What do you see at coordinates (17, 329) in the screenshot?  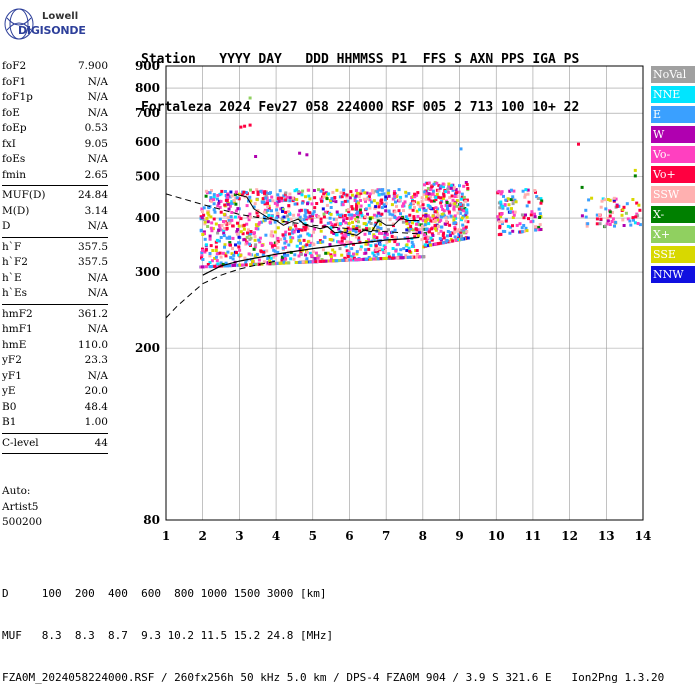 I see `param-name: hmF1` at bounding box center [17, 329].